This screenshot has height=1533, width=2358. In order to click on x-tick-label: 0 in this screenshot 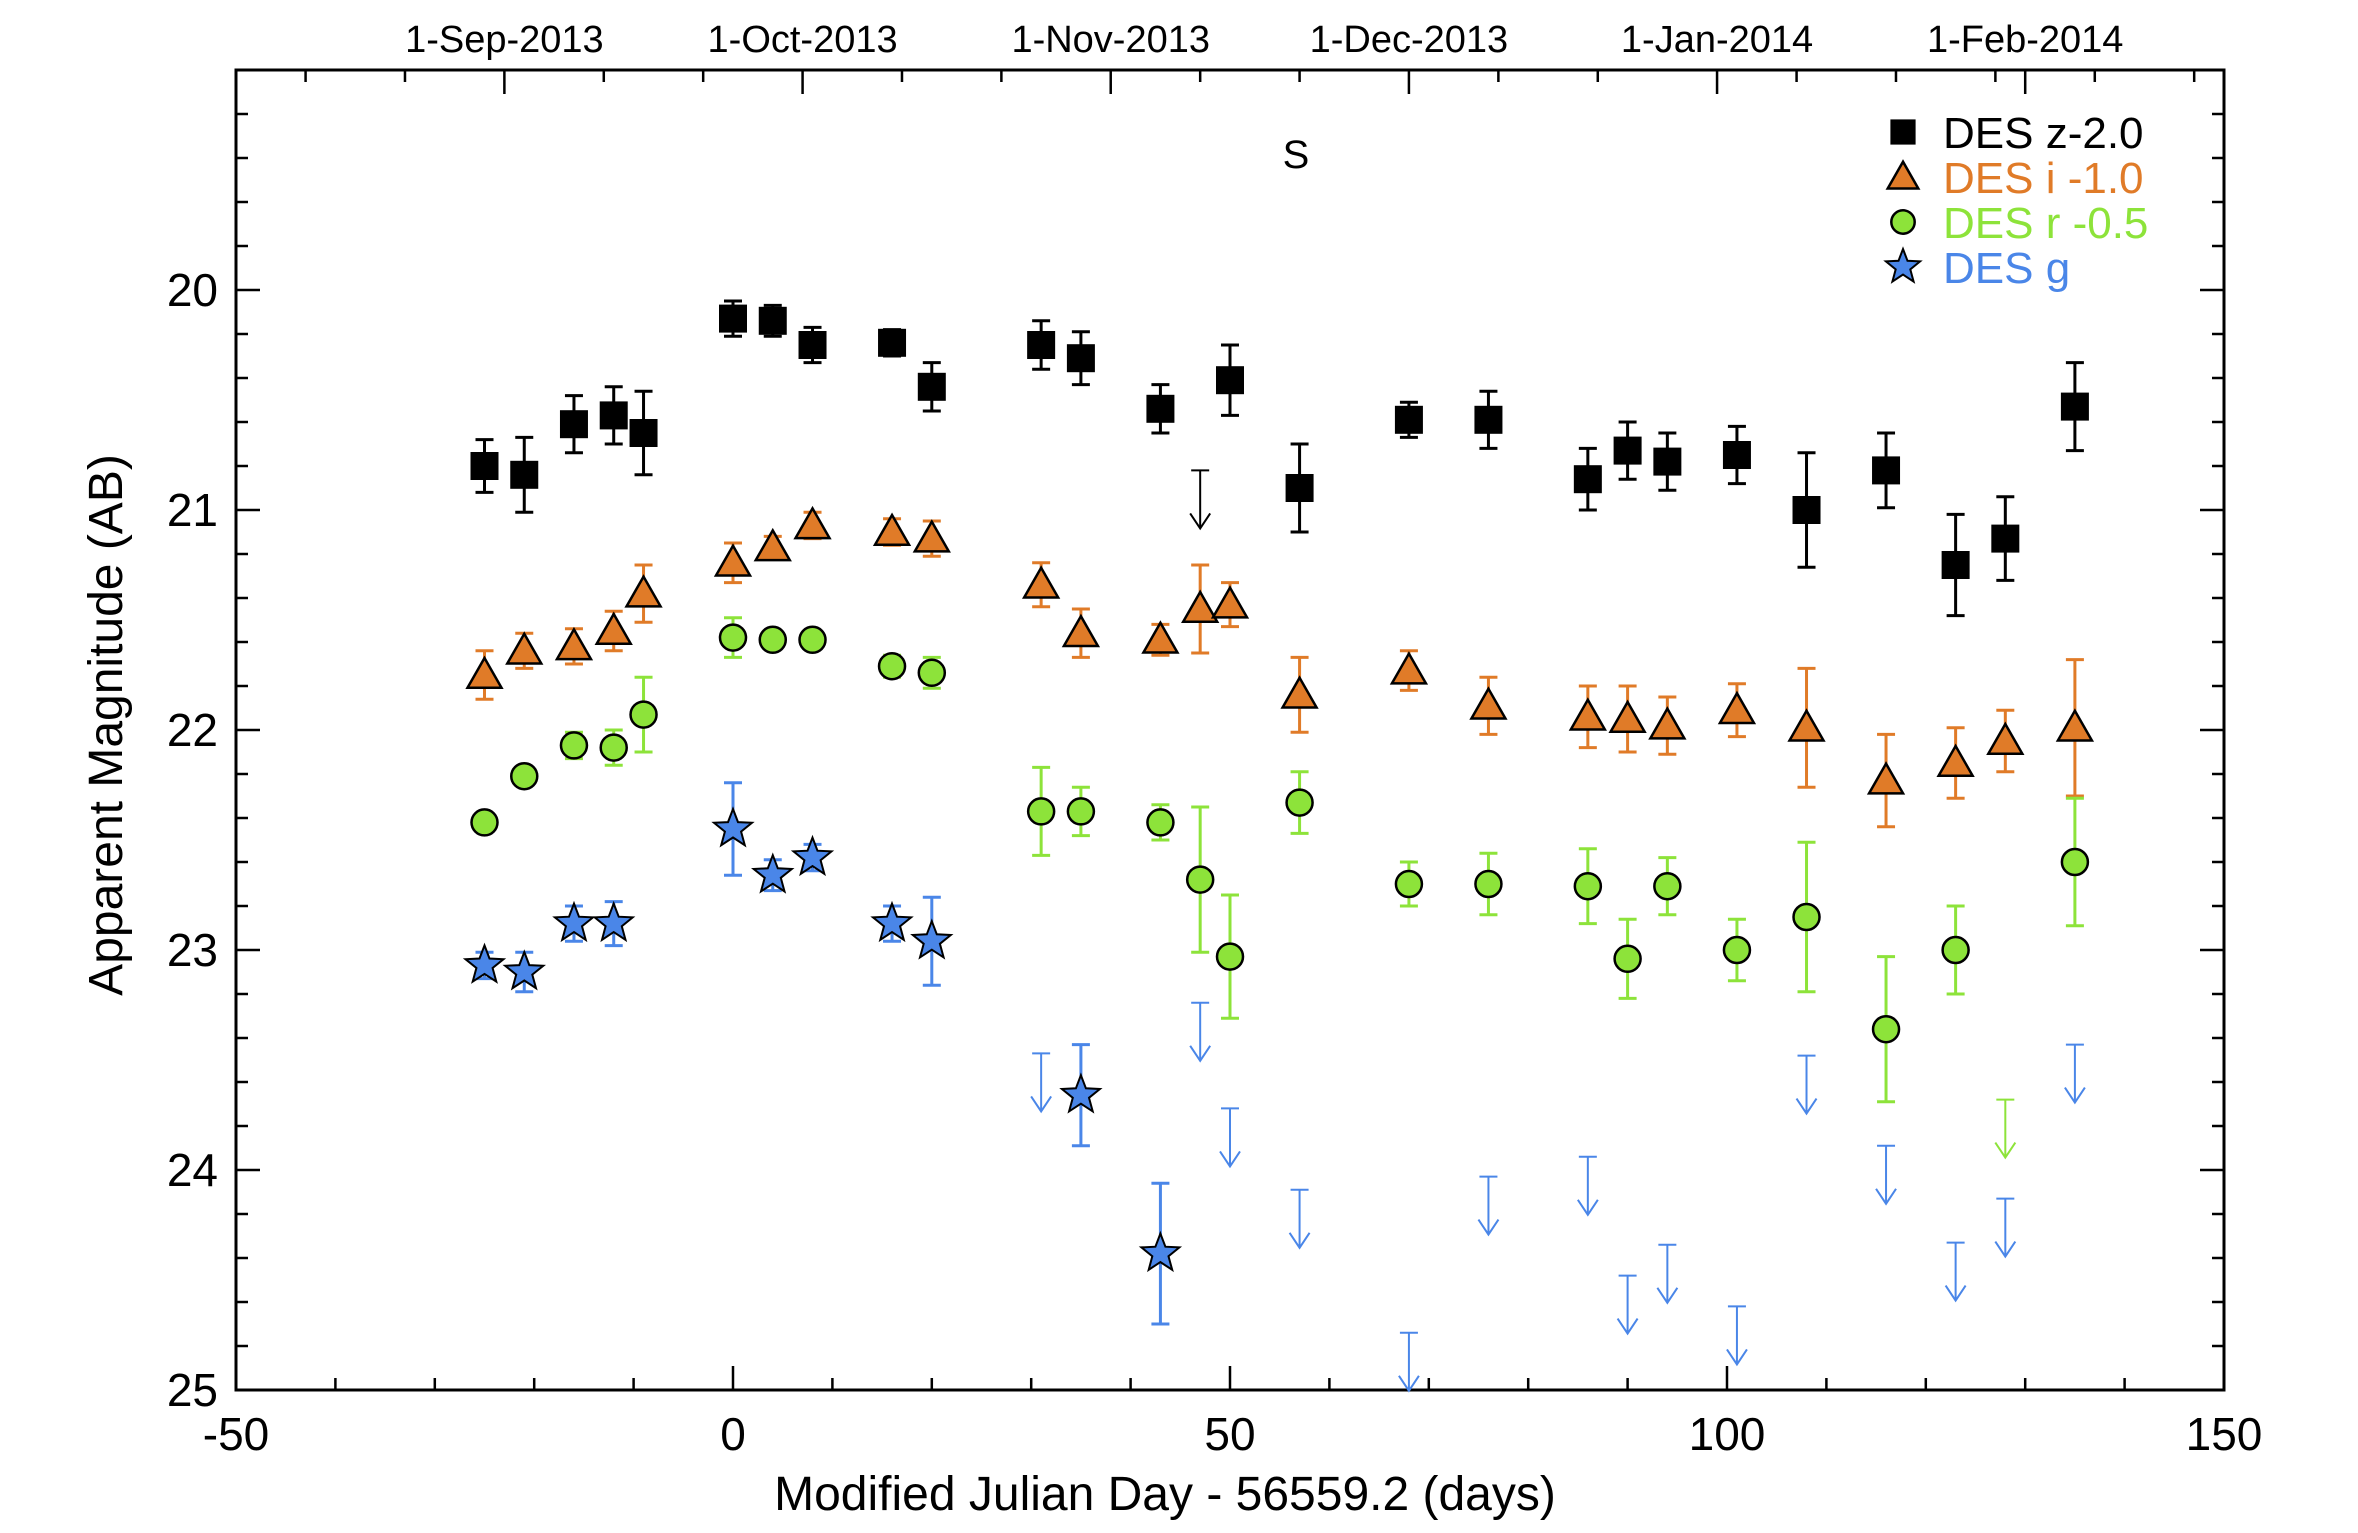, I will do `click(733, 1434)`.